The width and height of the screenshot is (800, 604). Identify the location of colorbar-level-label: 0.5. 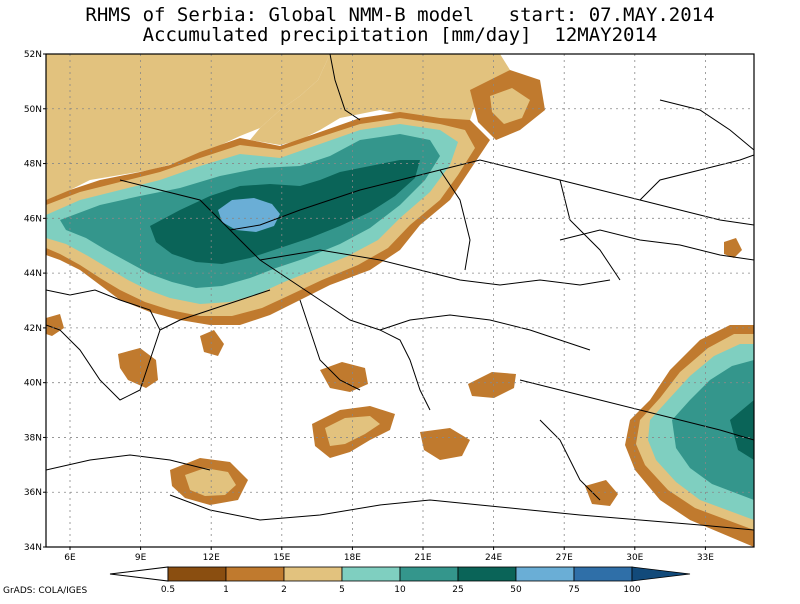
(168, 590).